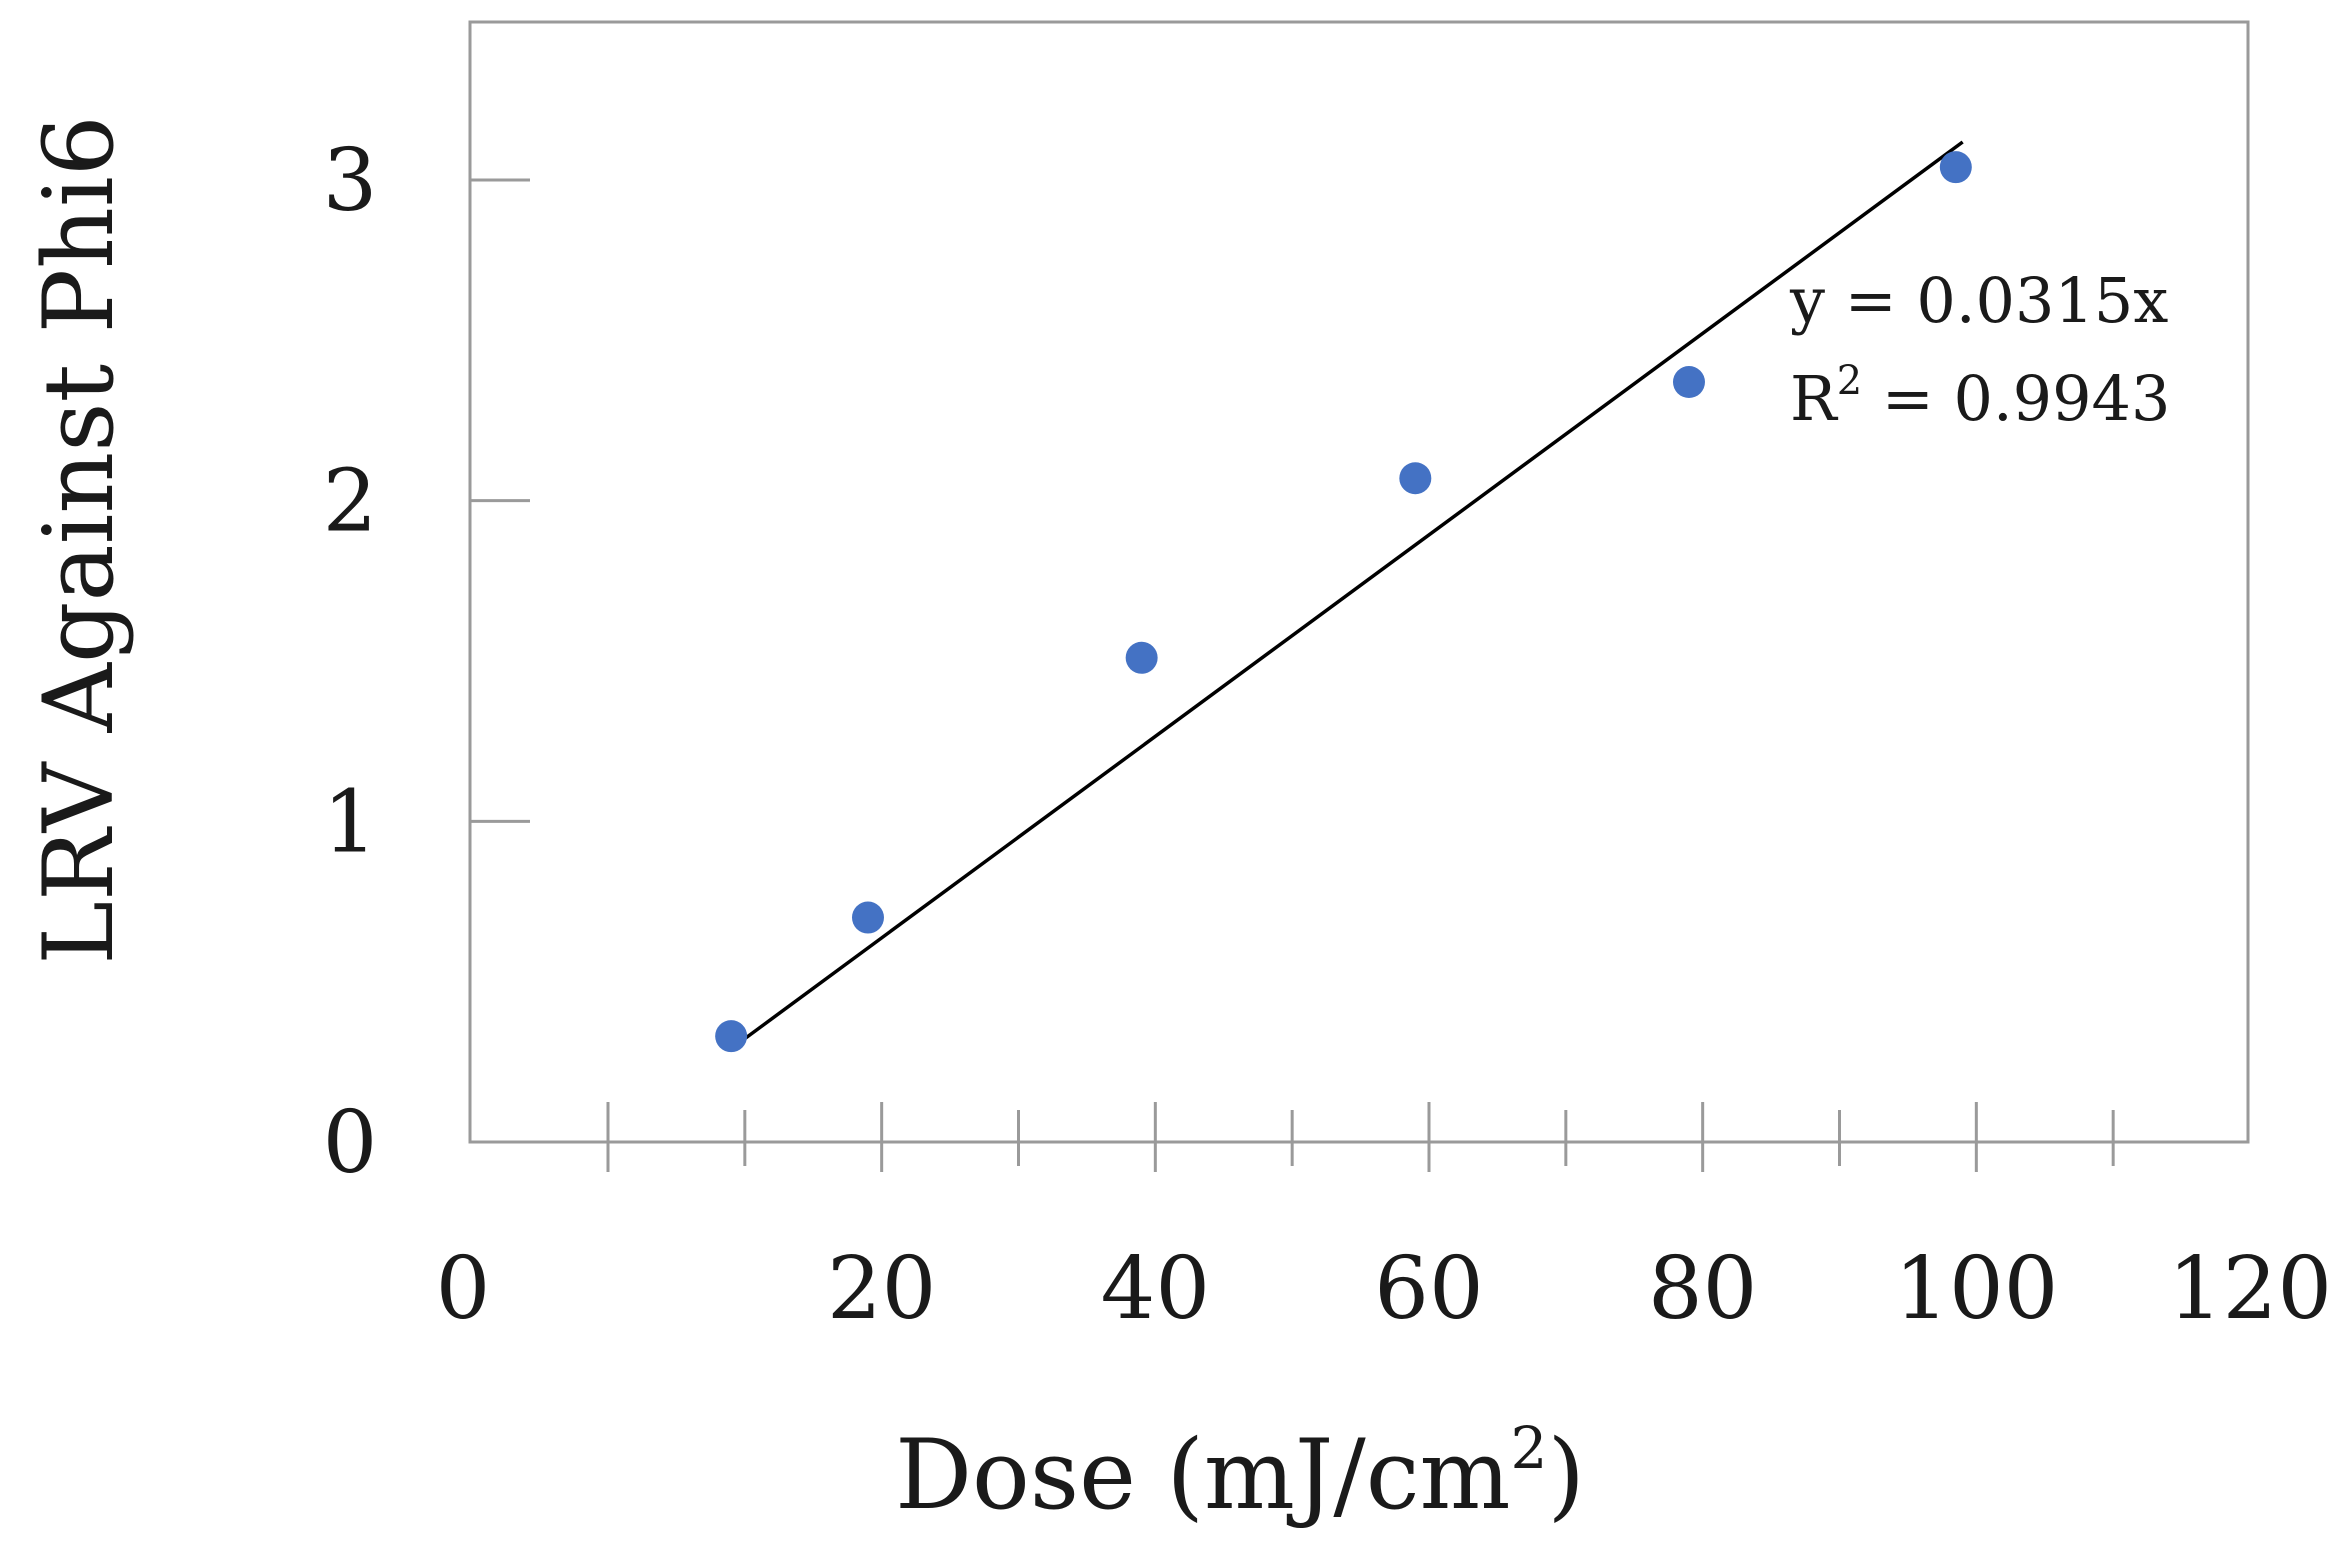 The height and width of the screenshot is (1546, 2330). Describe the element at coordinates (2249, 1289) in the screenshot. I see `x-tick-label-120: 120` at that location.